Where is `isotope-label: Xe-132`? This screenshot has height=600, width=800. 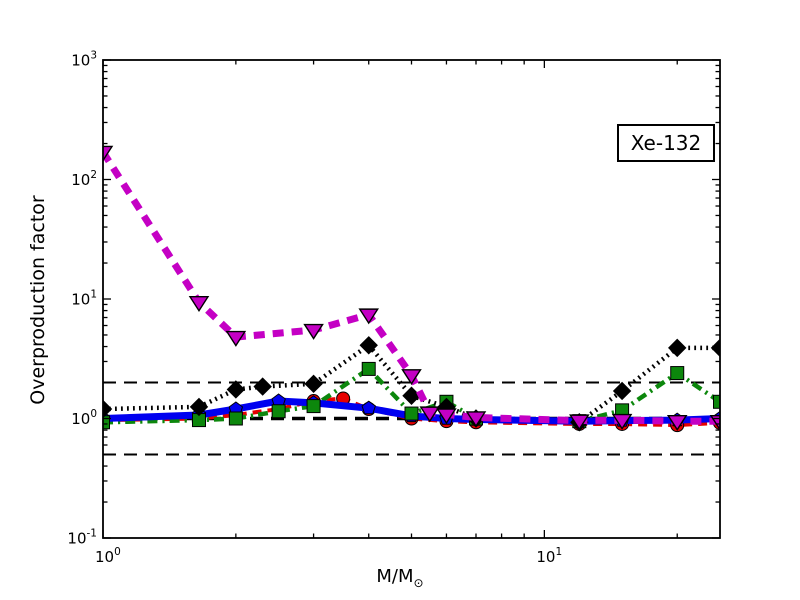
isotope-label: Xe-132 is located at coordinates (666, 143).